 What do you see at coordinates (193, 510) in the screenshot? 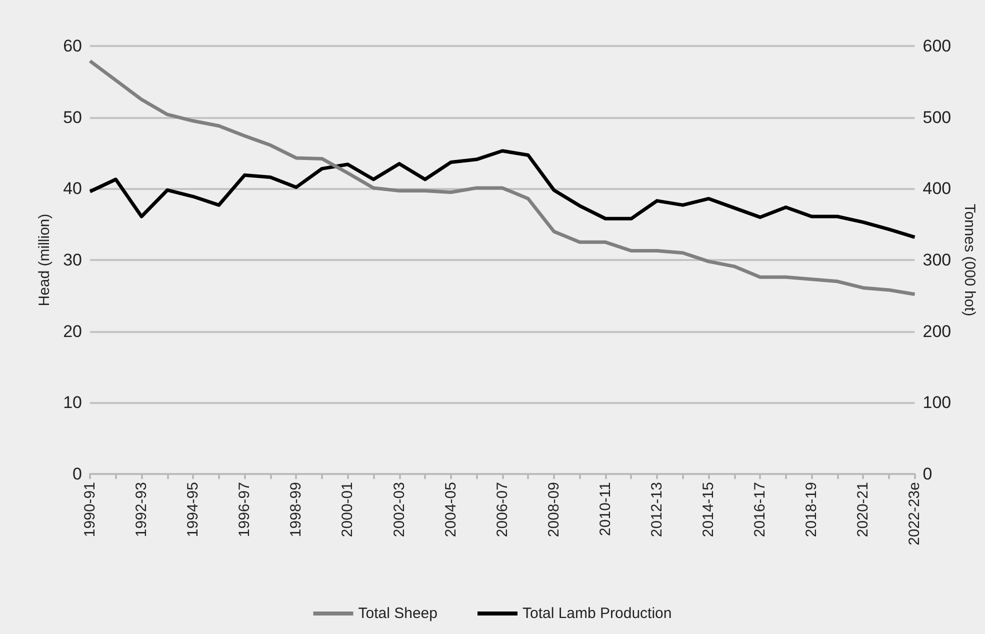
I see `x-tick-label: 1994-95` at bounding box center [193, 510].